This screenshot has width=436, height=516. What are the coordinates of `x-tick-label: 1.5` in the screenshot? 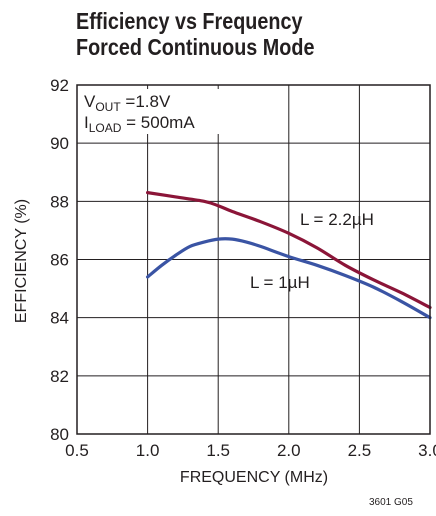 It's located at (218, 450).